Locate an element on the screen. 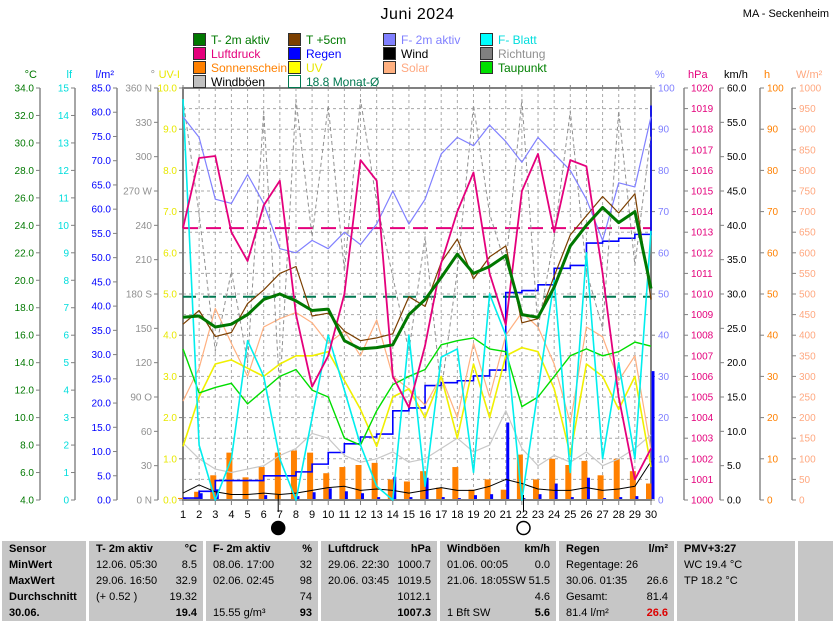 This screenshot has height=621, width=835. axis-wm2-tick-label: 900 is located at coordinates (807, 130).